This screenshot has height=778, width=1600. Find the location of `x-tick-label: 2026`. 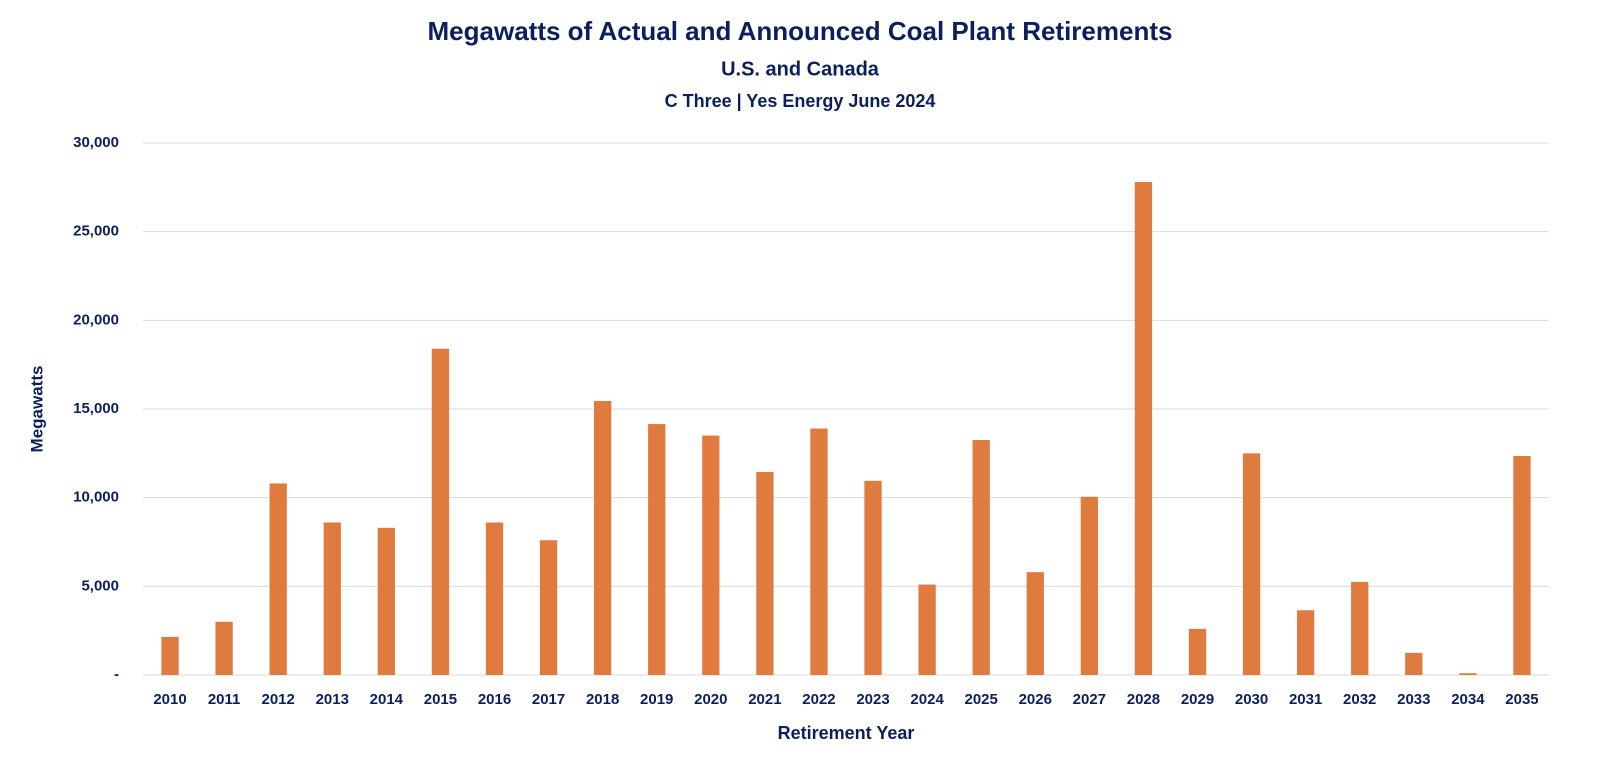

x-tick-label: 2026 is located at coordinates (1035, 699).